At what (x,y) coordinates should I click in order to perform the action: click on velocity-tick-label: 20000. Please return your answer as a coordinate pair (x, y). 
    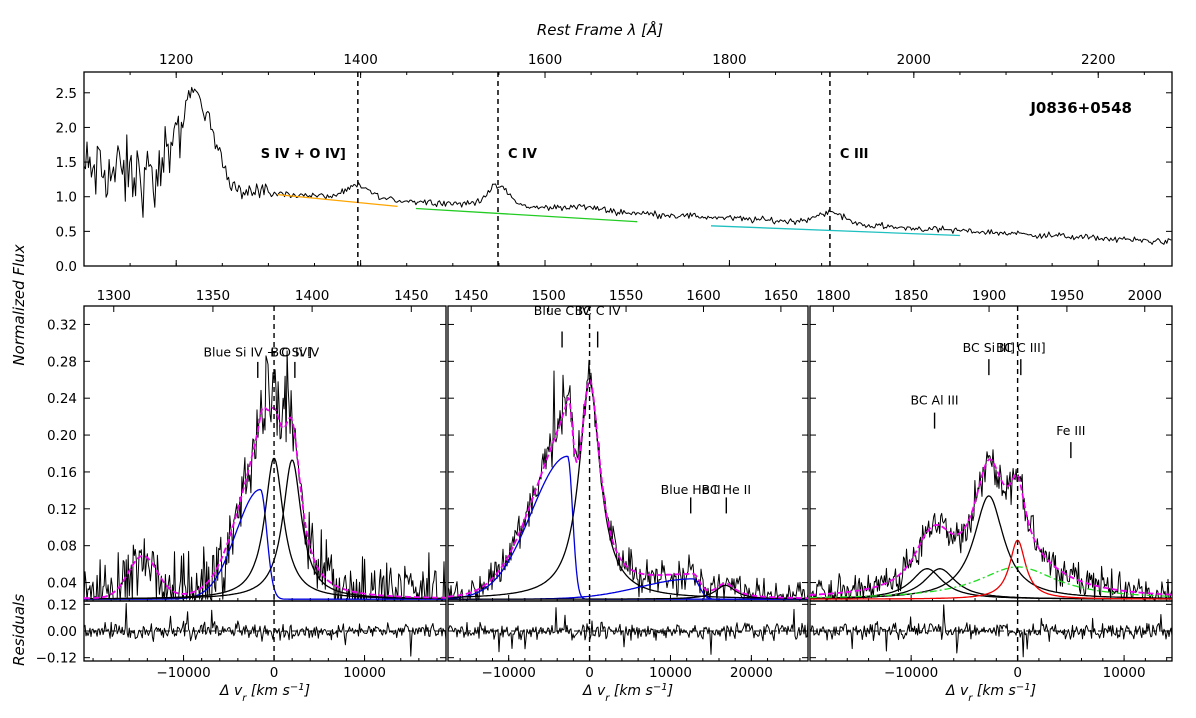
    Looking at the image, I should click on (751, 673).